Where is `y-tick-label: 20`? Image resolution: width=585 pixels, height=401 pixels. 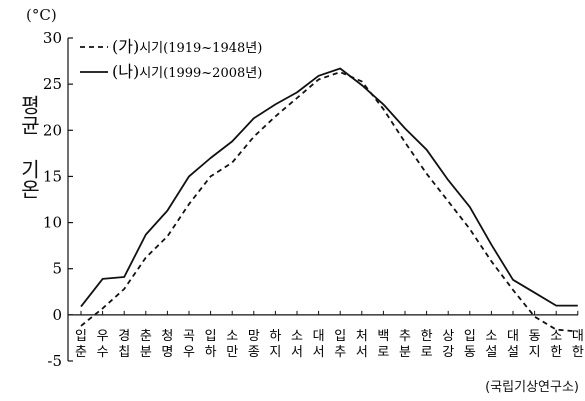
y-tick-label: 20 is located at coordinates (52, 130).